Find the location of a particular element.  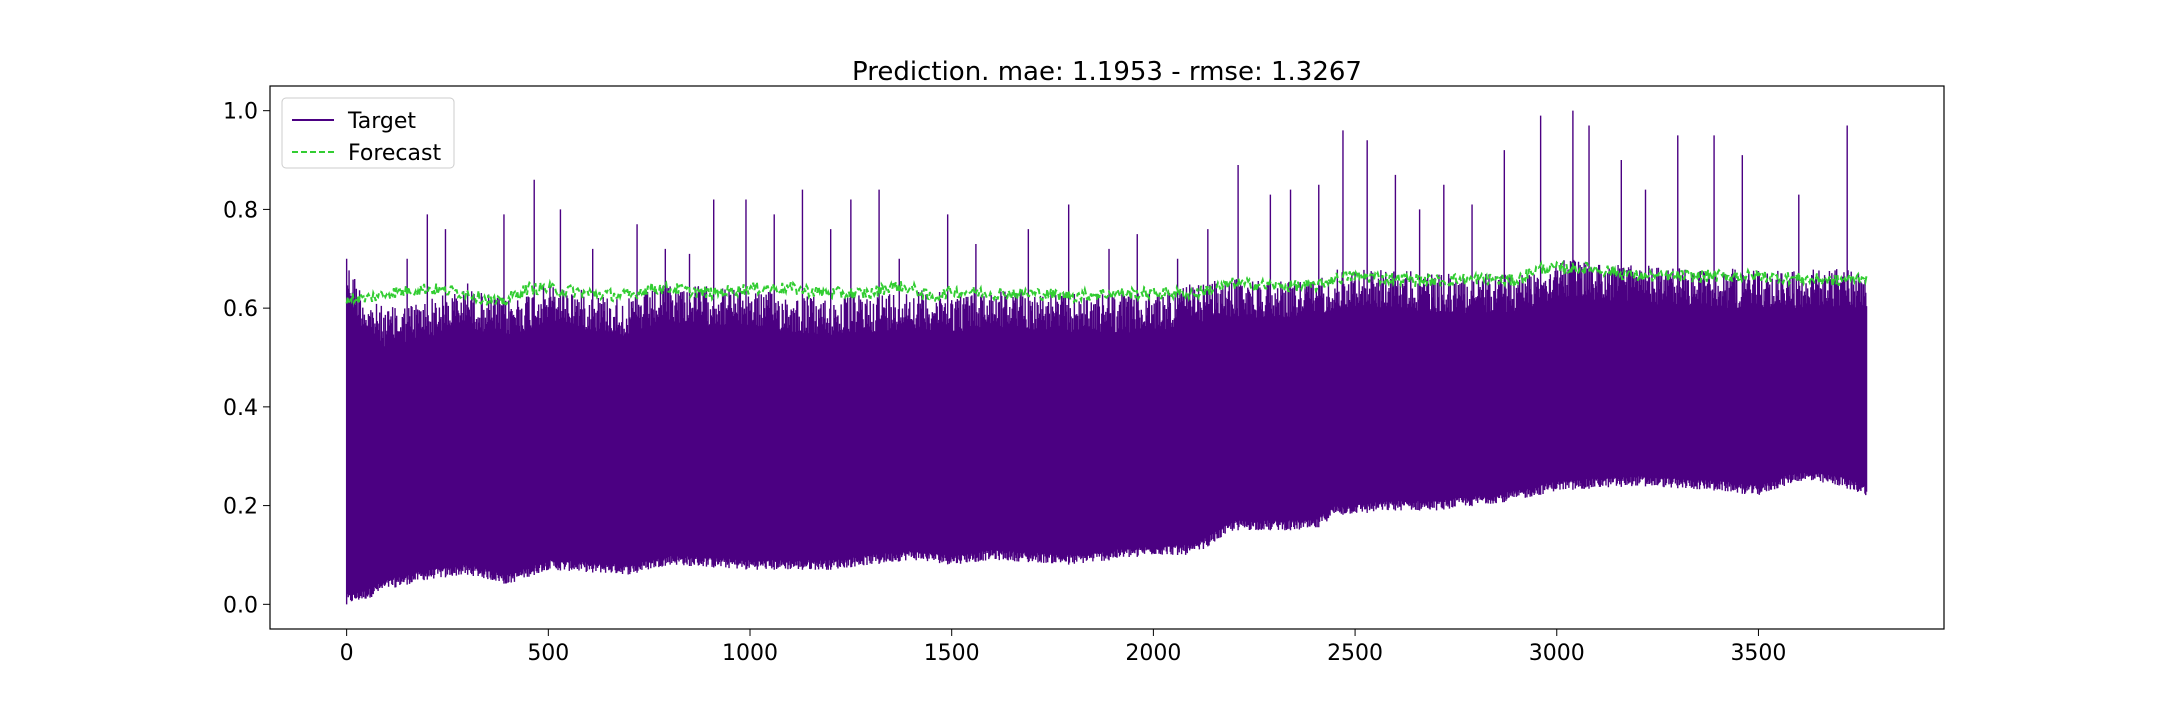

x-tick-label: 1500 is located at coordinates (952, 653).